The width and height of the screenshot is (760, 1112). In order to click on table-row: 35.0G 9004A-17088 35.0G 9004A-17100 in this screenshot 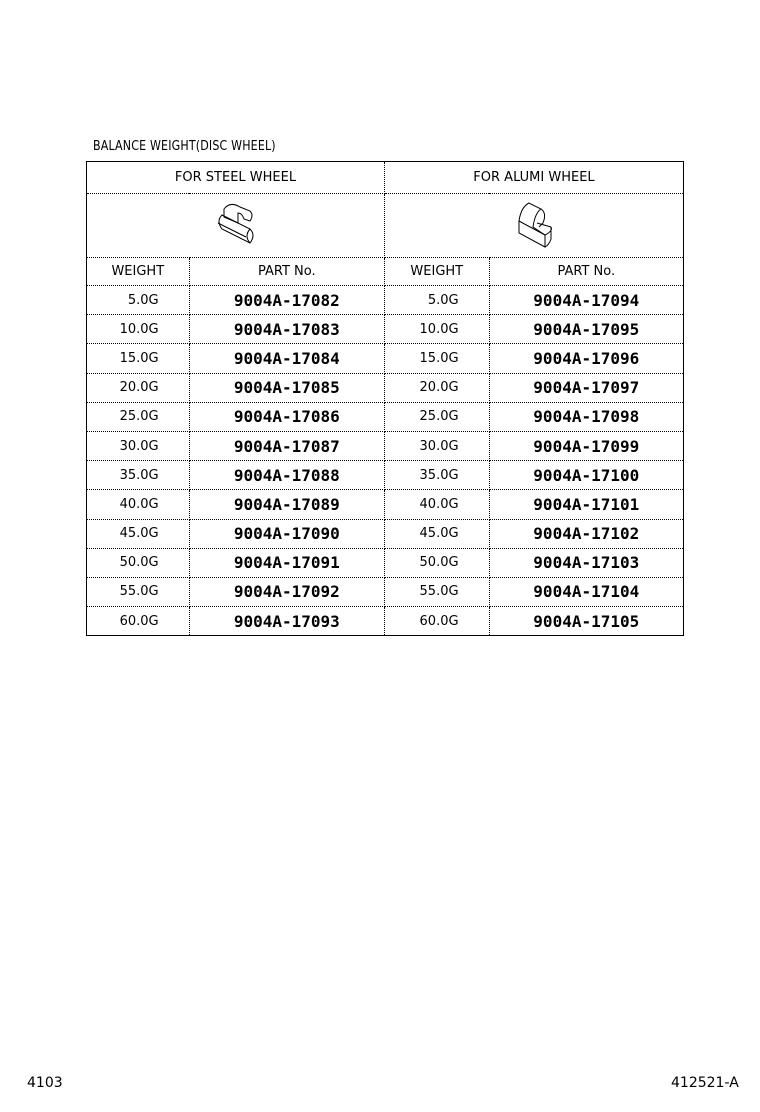, I will do `click(385, 475)`.